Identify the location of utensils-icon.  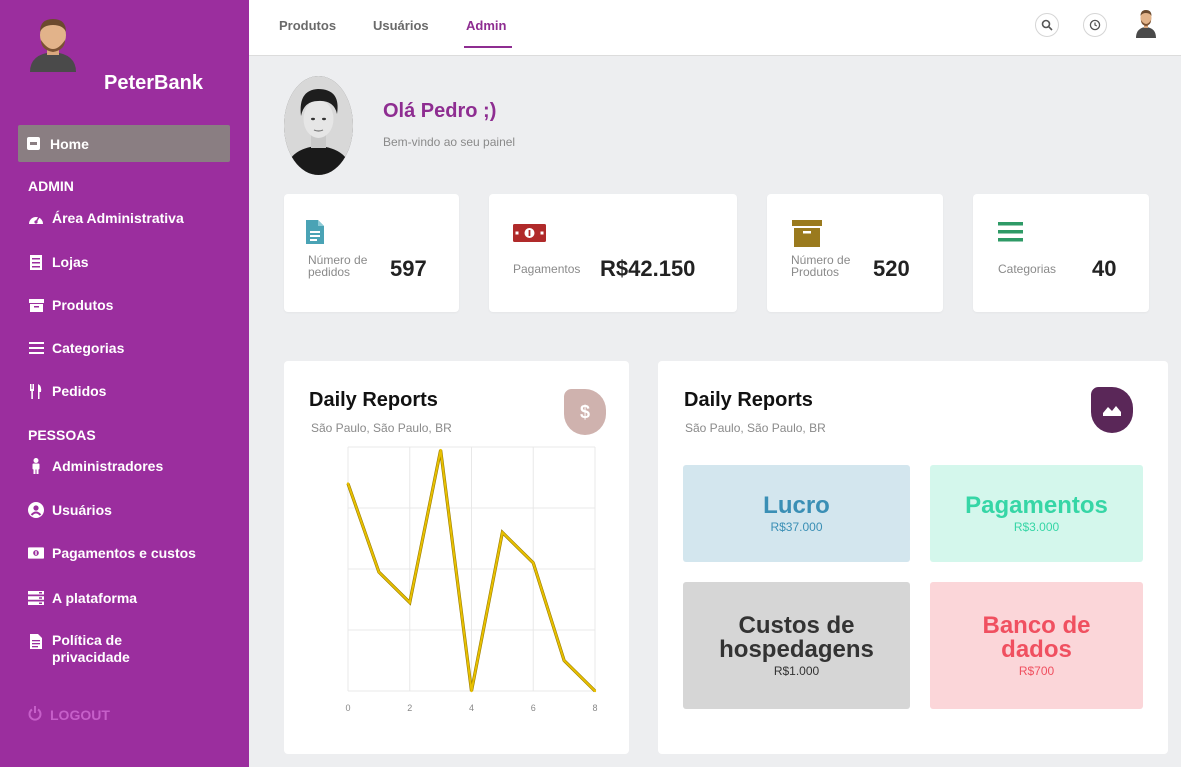
(36, 391).